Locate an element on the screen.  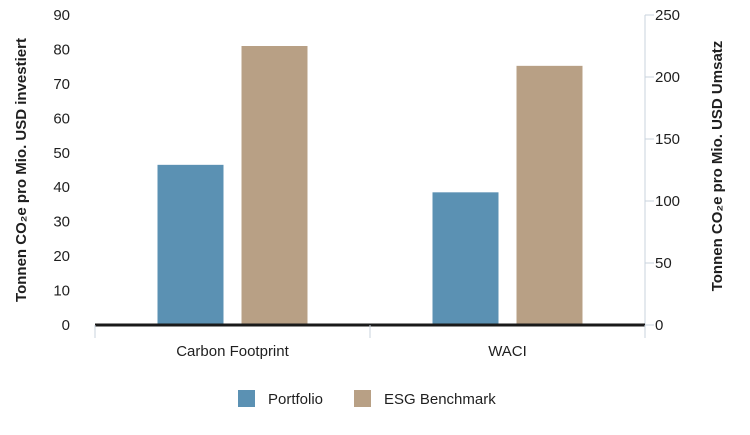
left-axis-ticks: 0 10 20 30 40 50 60 70 80 90 is located at coordinates (61, 170).